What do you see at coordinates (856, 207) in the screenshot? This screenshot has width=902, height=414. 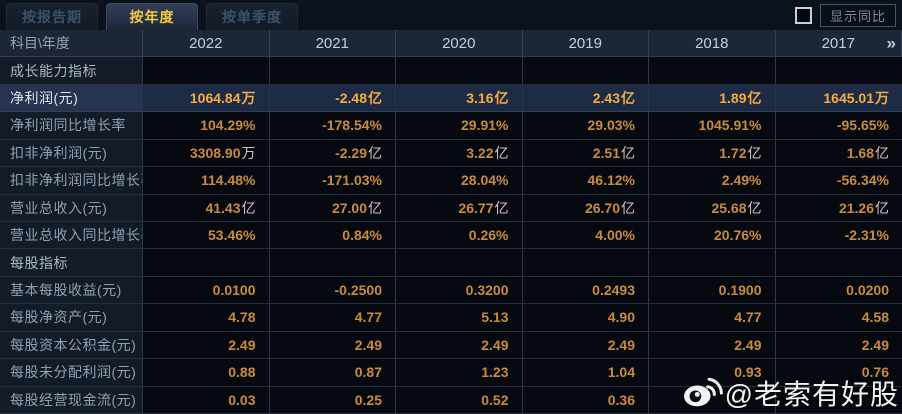 I see `value-number: 21.26` at bounding box center [856, 207].